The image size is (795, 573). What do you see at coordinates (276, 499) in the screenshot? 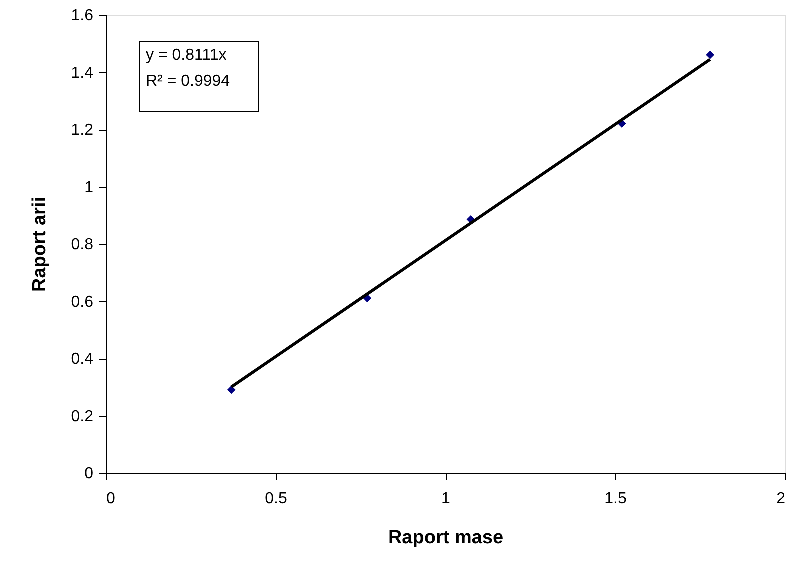
I see `x-tick-label: 0.5` at bounding box center [276, 499].